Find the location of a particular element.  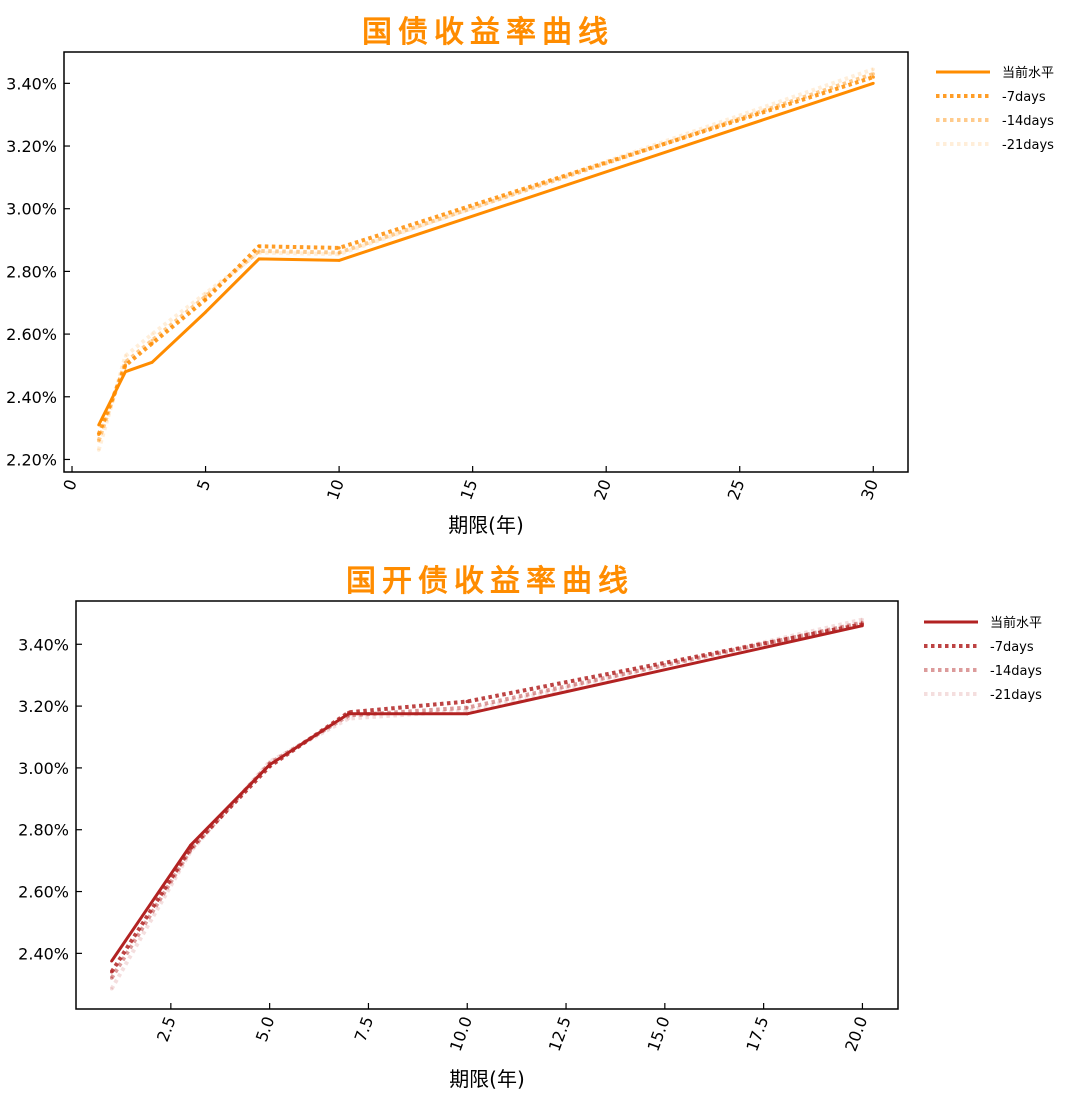

x-tick-label: 25 is located at coordinates (736, 490).